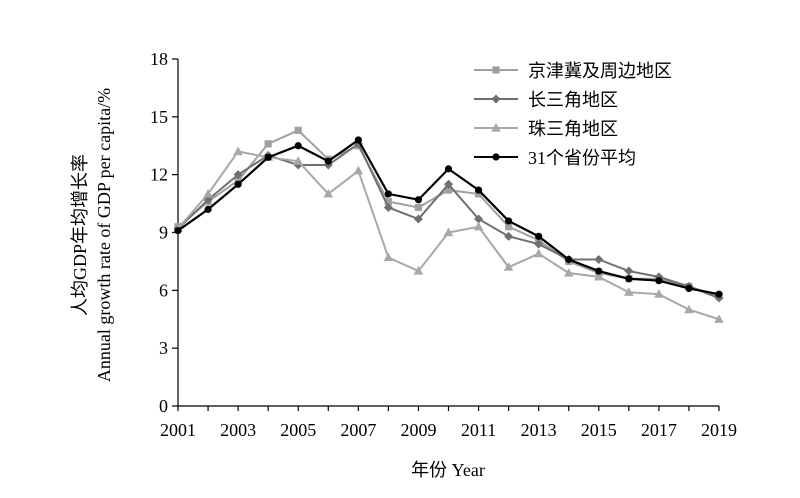 The height and width of the screenshot is (498, 800). I want to click on y-axis: 0 3 6 9 12 15 18, so click(164, 232).